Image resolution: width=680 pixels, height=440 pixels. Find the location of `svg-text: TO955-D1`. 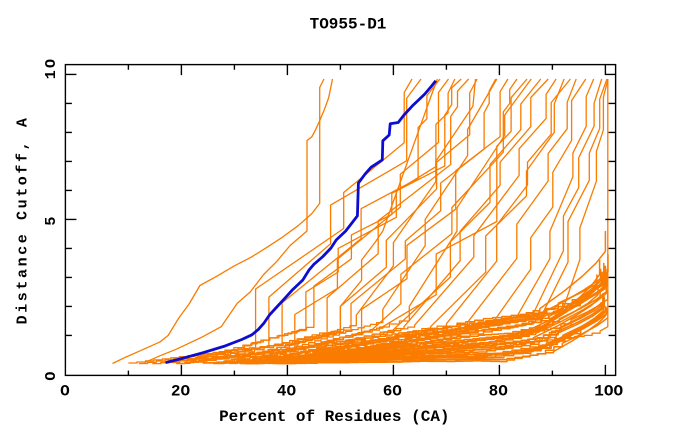

svg-text: TO955-D1 is located at coordinates (348, 24).